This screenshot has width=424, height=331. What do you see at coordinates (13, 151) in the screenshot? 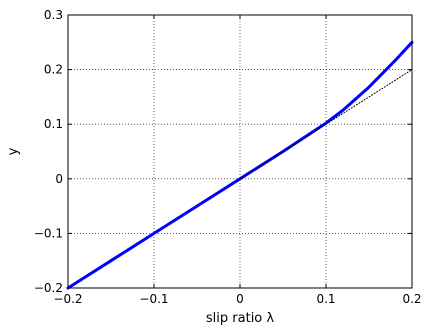
I see `y-axis-label: y` at bounding box center [13, 151].